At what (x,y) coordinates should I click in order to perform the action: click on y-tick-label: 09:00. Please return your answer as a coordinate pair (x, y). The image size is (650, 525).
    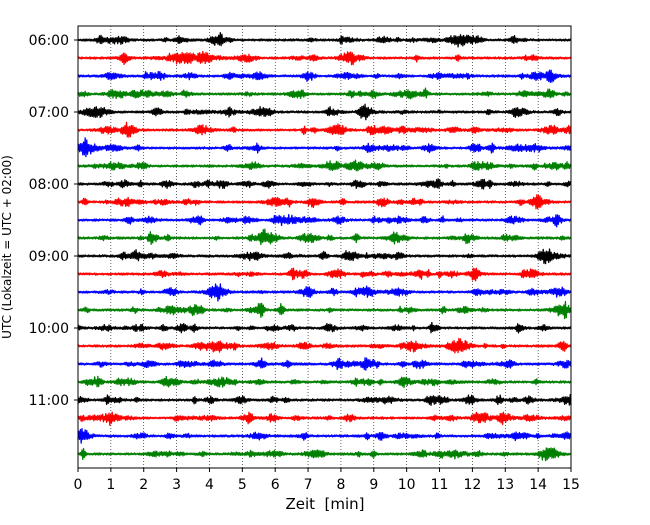
    Looking at the image, I should click on (49, 257).